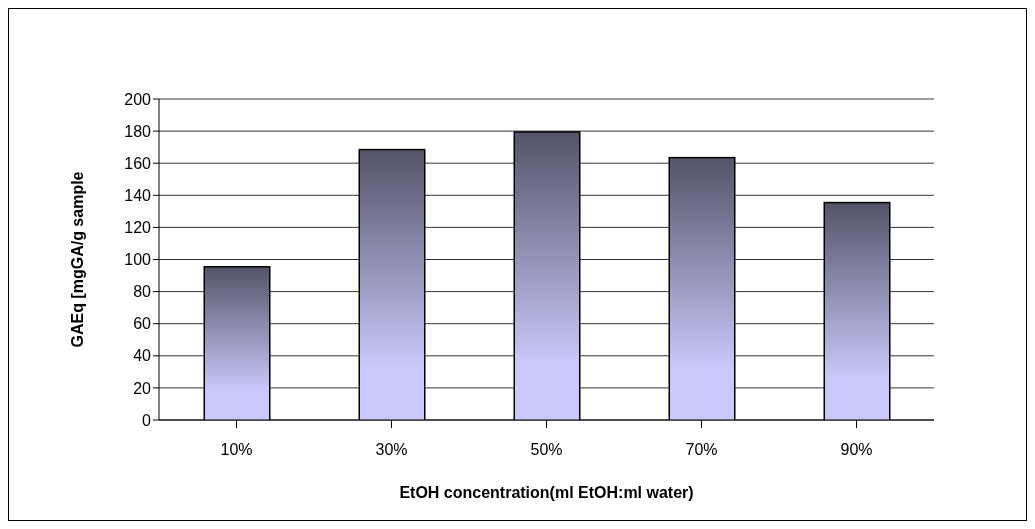 This screenshot has height=529, width=1035. What do you see at coordinates (77, 259) in the screenshot?
I see `y-axis-title: GAEq [mgGA/g sample` at bounding box center [77, 259].